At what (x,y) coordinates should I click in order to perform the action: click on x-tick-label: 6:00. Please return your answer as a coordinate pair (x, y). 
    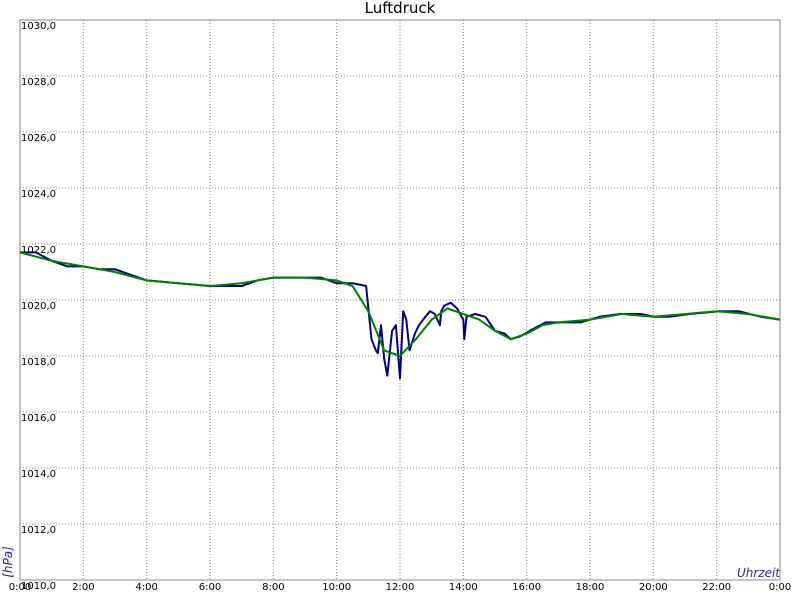
    Looking at the image, I should click on (210, 587).